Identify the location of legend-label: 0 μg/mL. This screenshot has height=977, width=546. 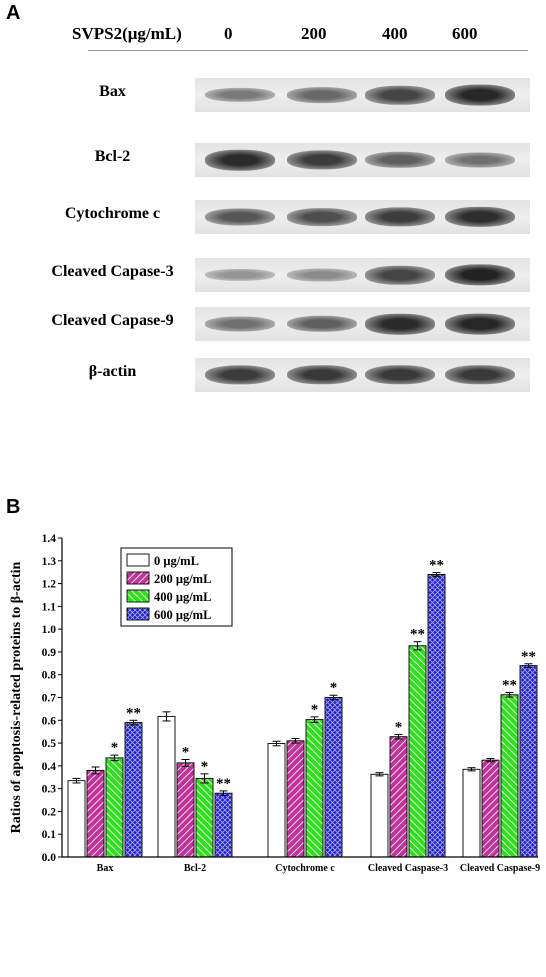
(176, 561).